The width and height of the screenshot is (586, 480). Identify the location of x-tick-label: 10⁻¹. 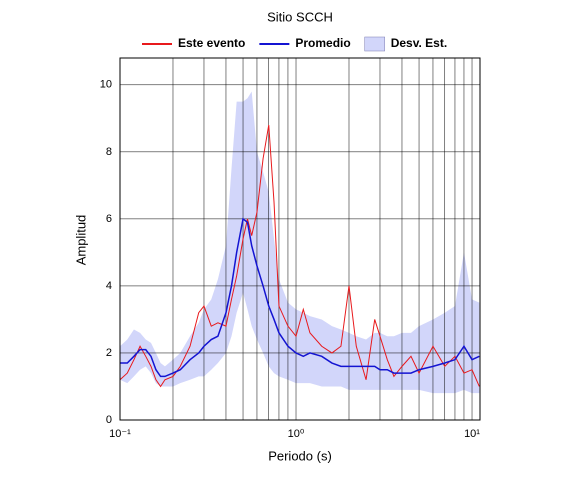
(120, 434).